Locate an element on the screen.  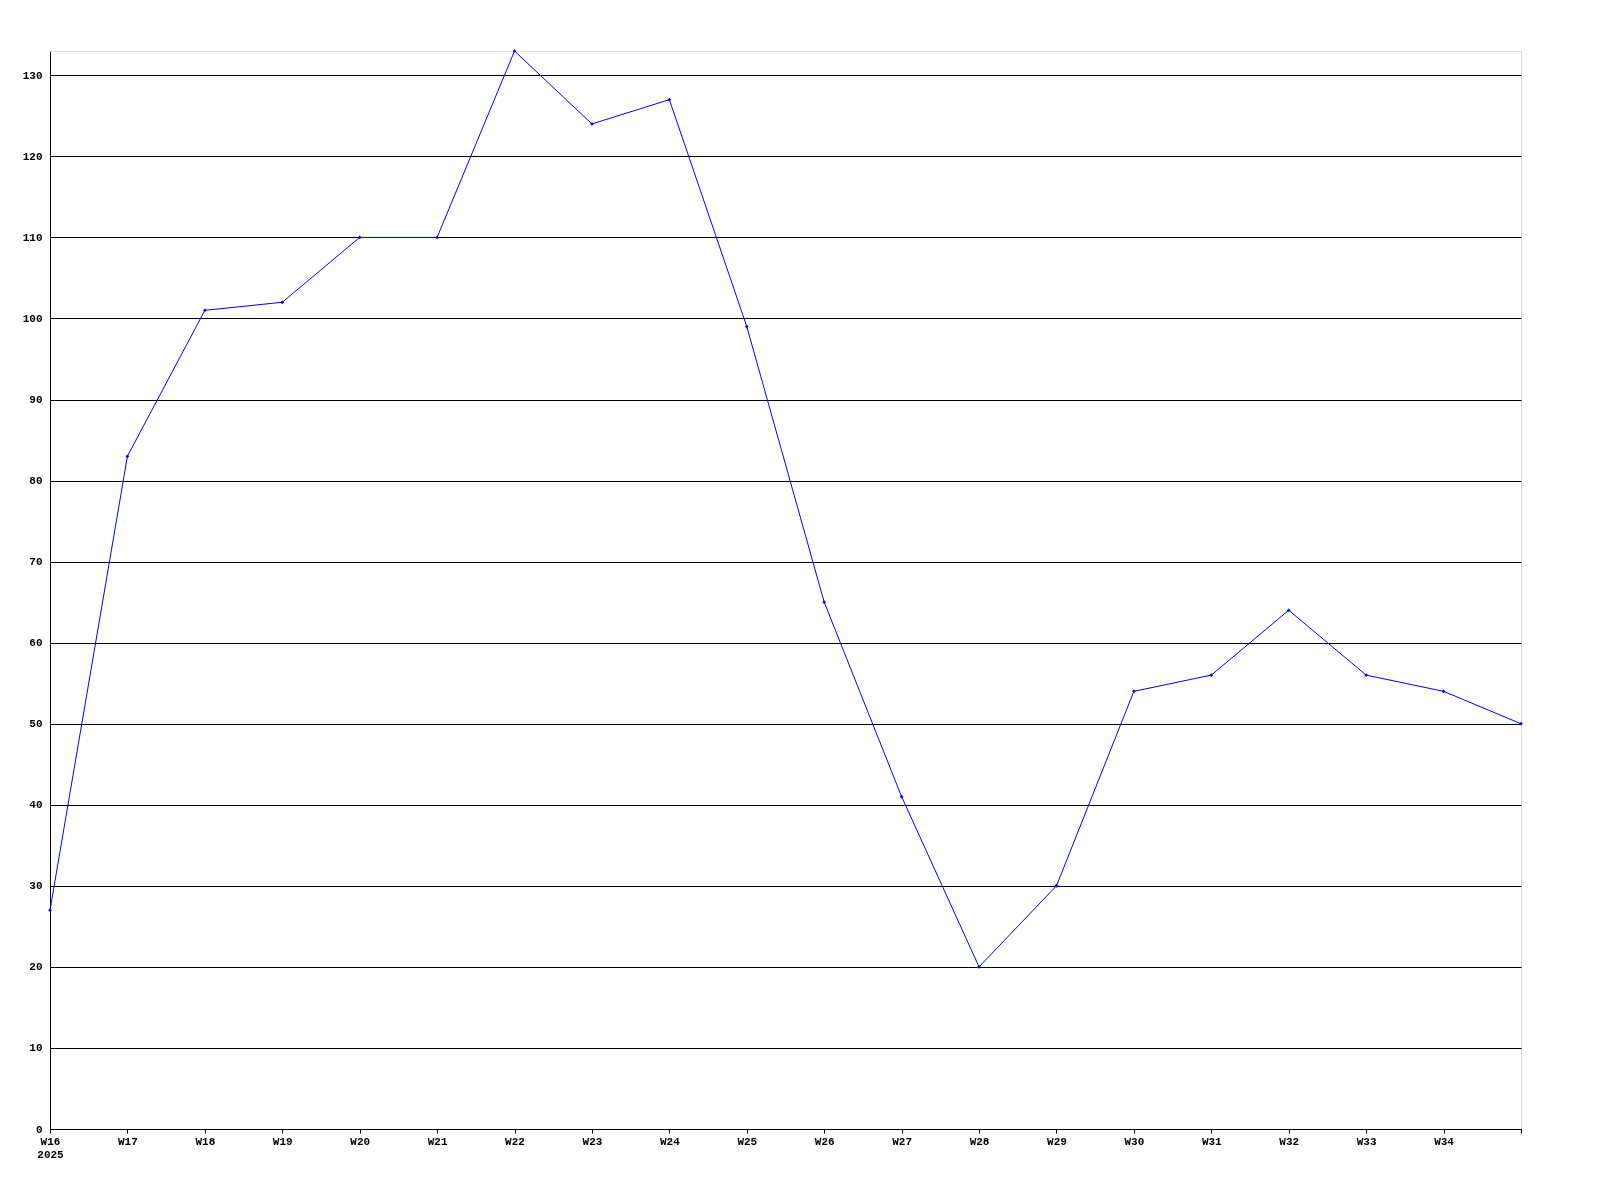
y-tick-label: 120 is located at coordinates (32, 156).